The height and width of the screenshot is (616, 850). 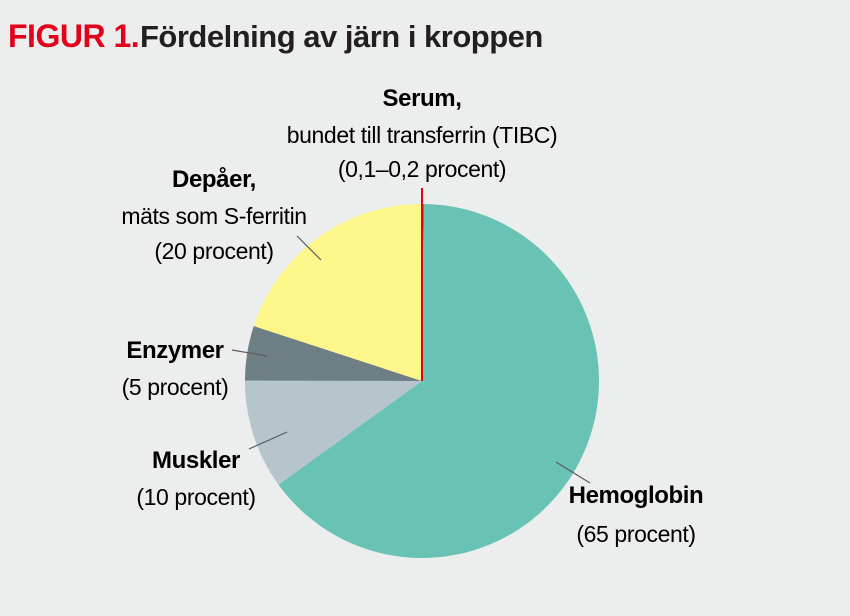 I want to click on label-serum-description: bundet till transferrin (TIBC), so click(x=422, y=135).